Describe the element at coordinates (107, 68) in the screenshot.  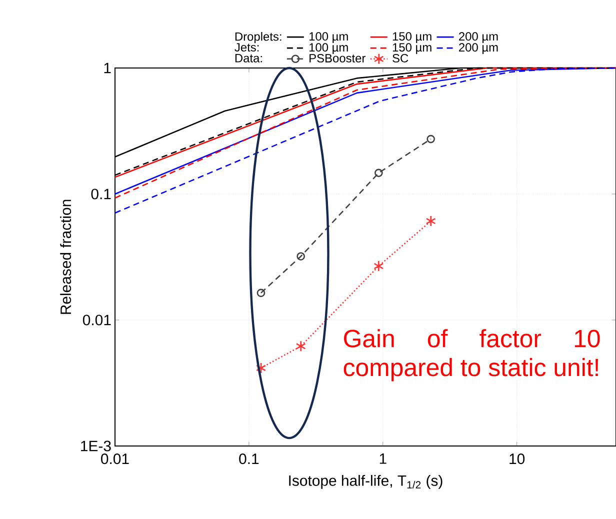
I see `y-tick-label: 1` at that location.